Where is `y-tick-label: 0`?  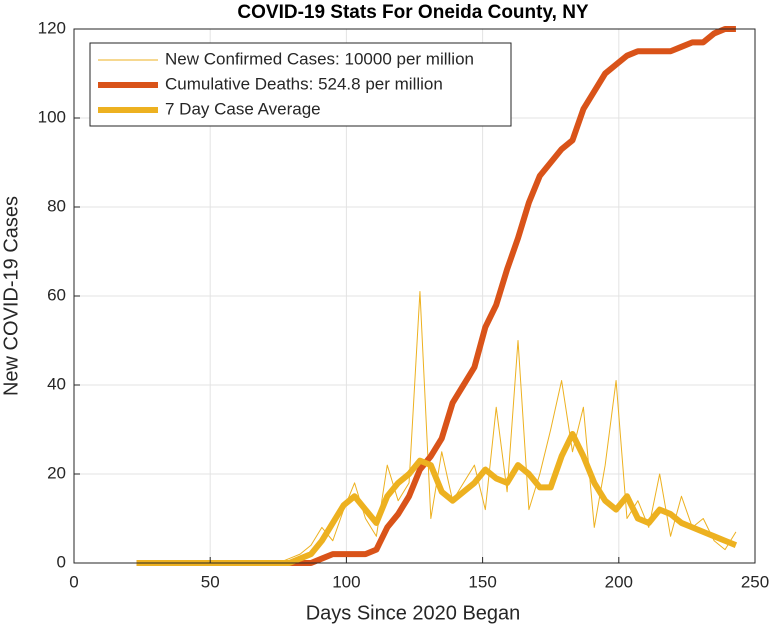
y-tick-label: 0 is located at coordinates (61, 561).